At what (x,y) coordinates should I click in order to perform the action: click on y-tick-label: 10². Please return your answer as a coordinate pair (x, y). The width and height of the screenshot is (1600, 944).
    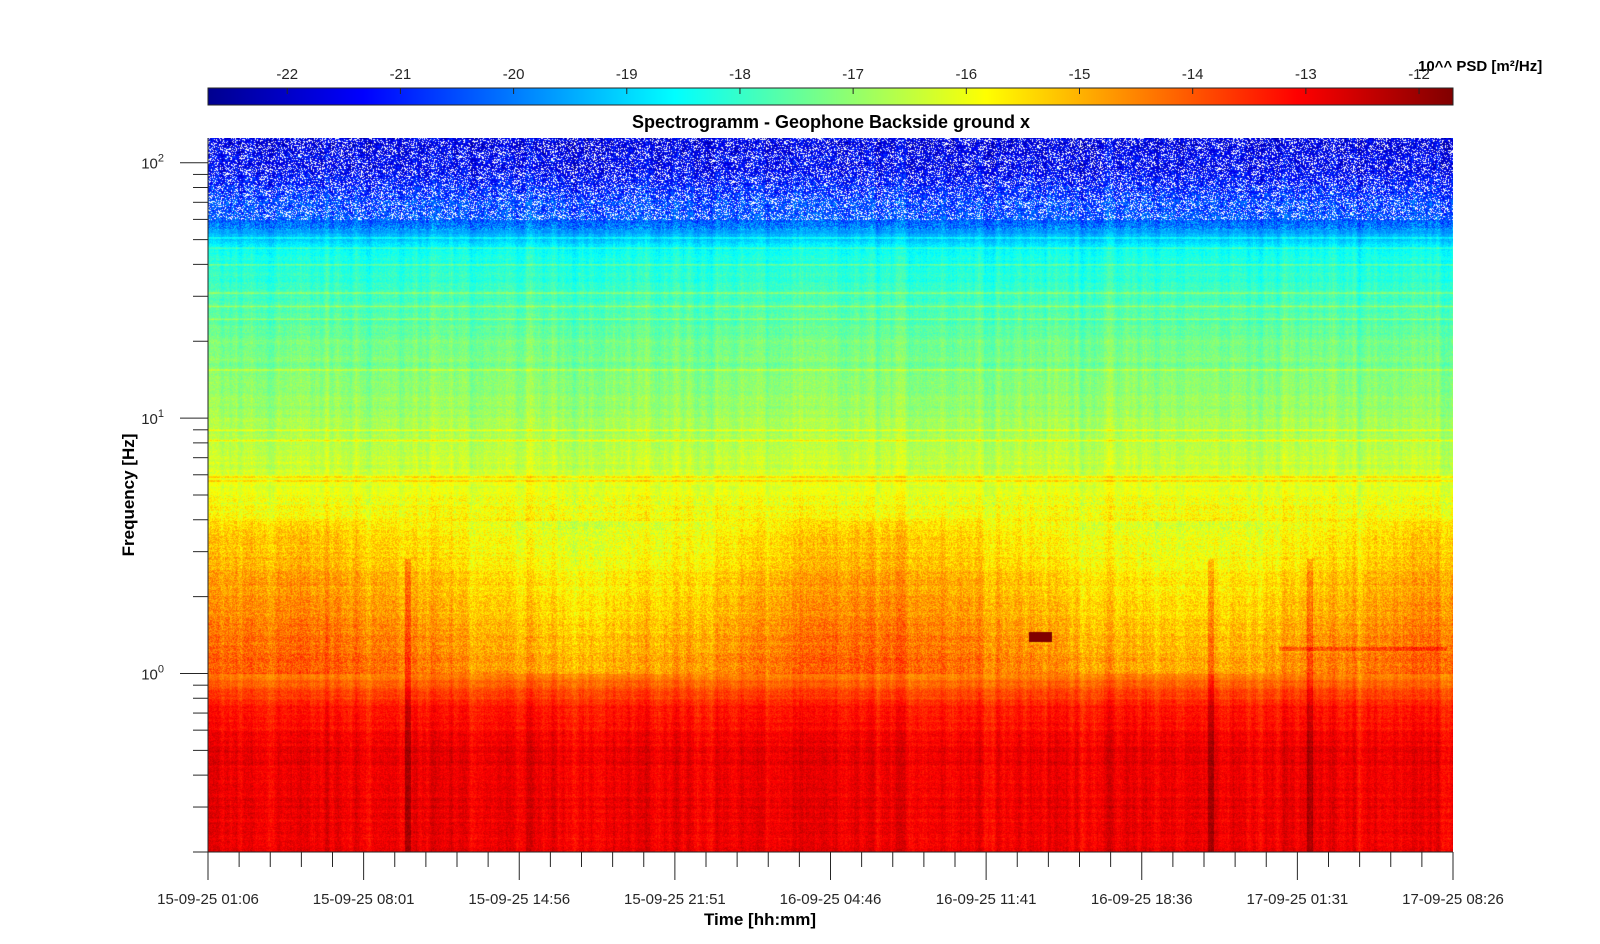
    Looking at the image, I should click on (152, 163).